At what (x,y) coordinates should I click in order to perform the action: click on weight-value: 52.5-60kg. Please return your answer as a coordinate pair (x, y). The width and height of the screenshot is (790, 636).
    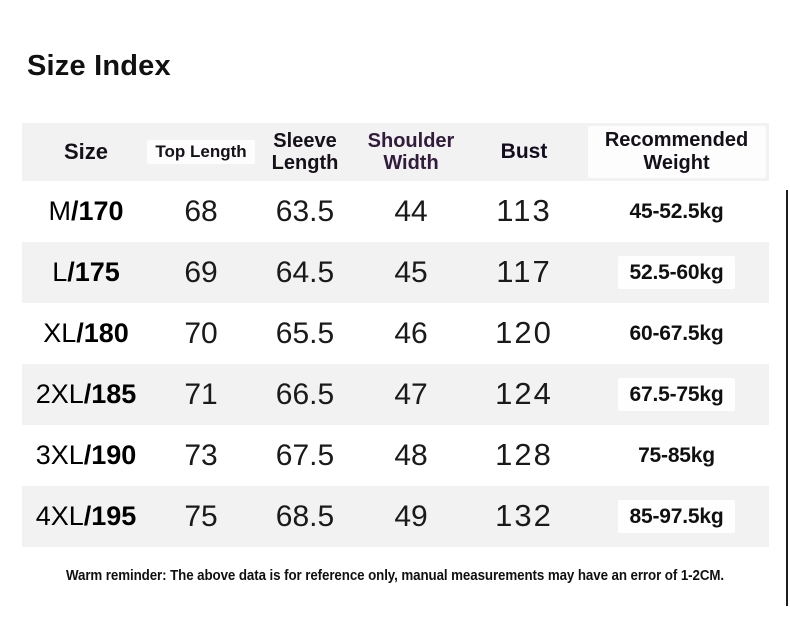
    Looking at the image, I should click on (676, 272).